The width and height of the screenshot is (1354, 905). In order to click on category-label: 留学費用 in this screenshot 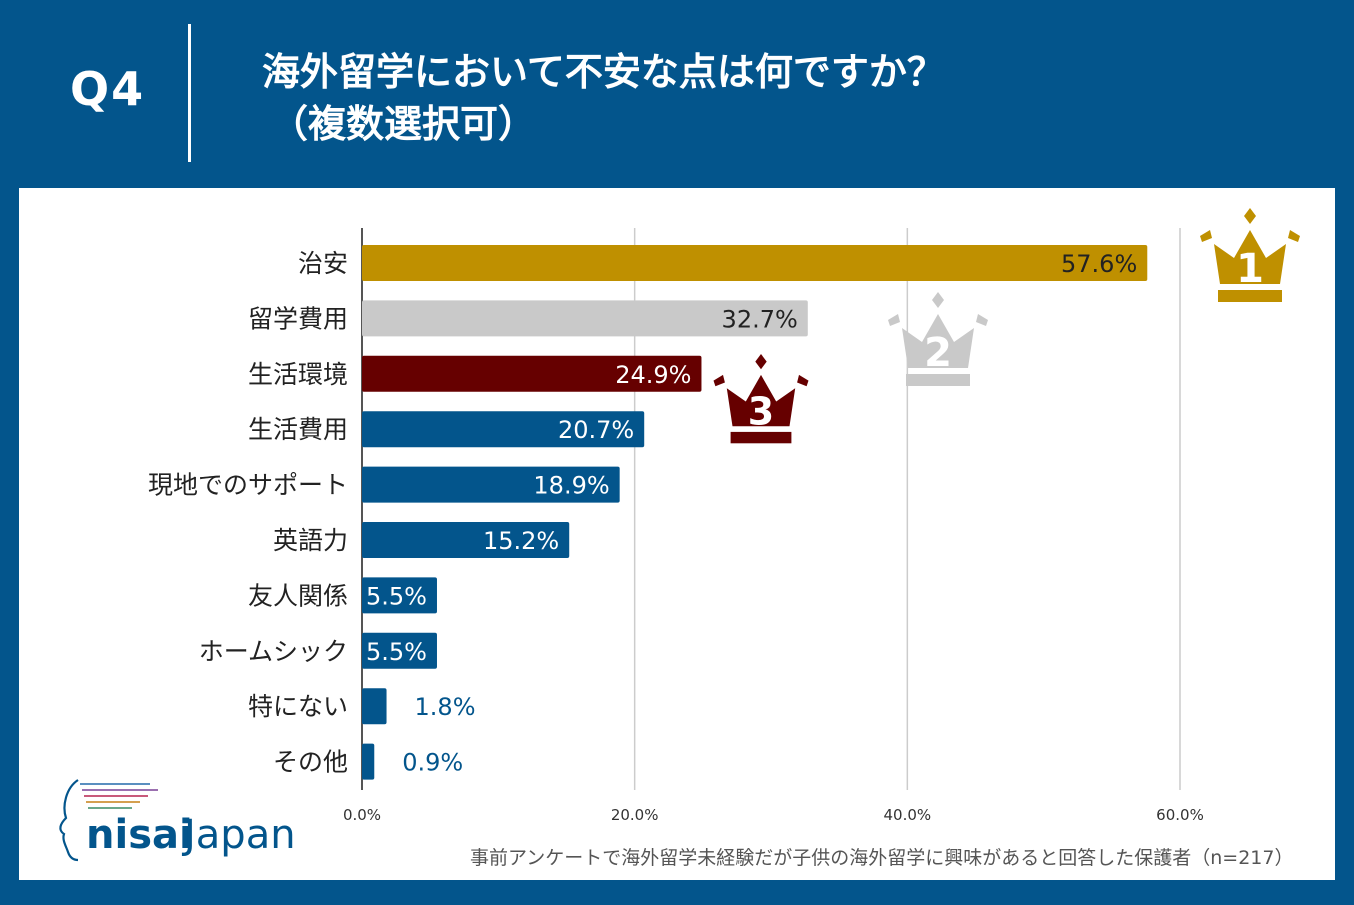, I will do `click(298, 318)`.